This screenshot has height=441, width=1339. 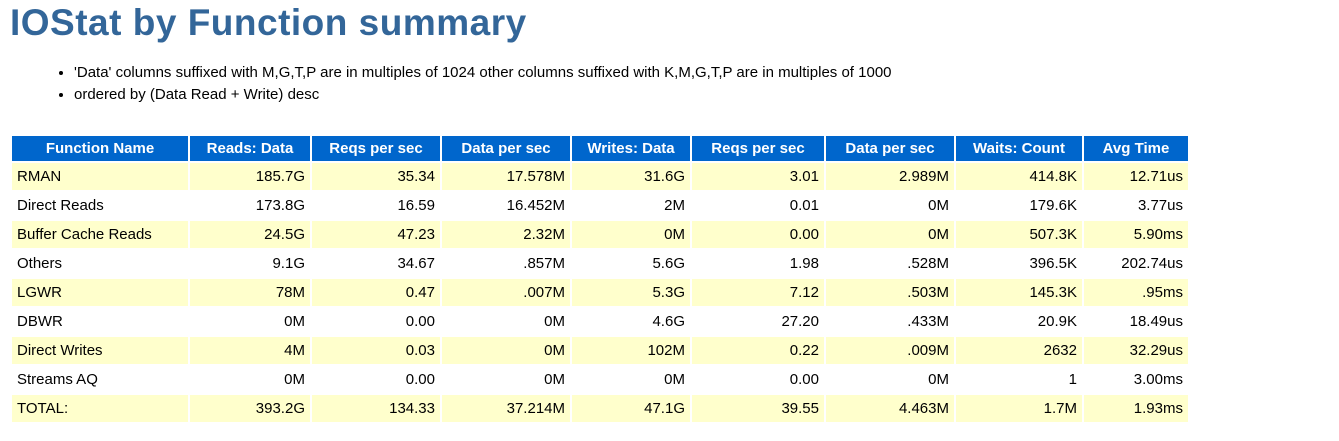 What do you see at coordinates (890, 292) in the screenshot?
I see `value-cell: .503M` at bounding box center [890, 292].